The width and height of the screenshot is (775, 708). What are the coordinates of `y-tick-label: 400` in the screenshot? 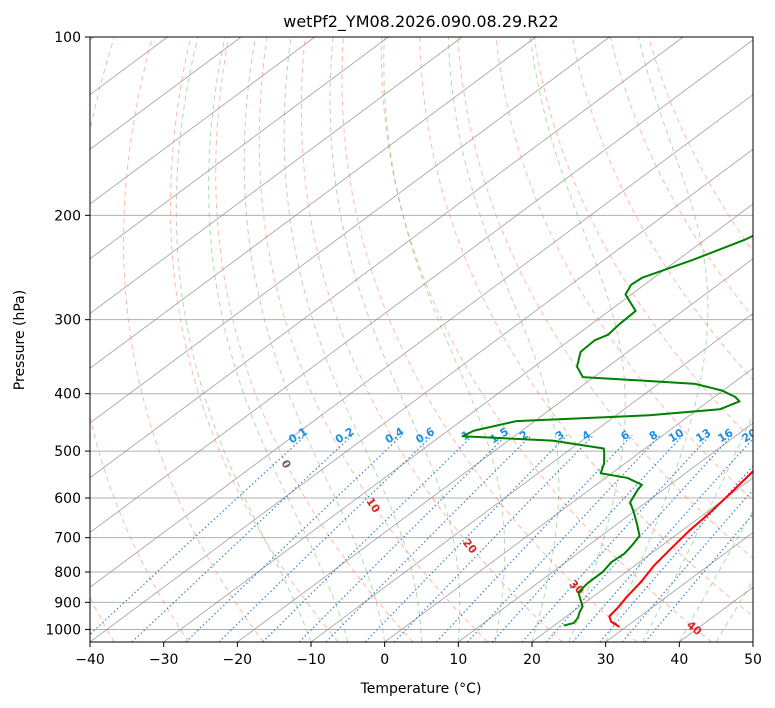 It's located at (67, 395).